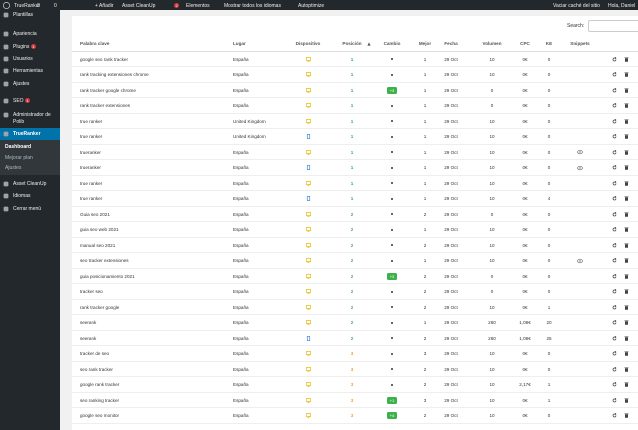  Describe the element at coordinates (451, 198) in the screenshot. I see `cell-date: 29 Oct` at that location.